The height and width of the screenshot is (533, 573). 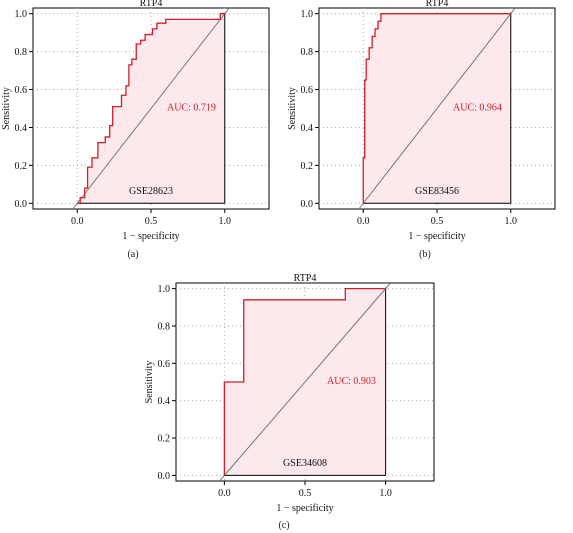 What do you see at coordinates (305, 463) in the screenshot?
I see `dataset-label: GSE34608` at bounding box center [305, 463].